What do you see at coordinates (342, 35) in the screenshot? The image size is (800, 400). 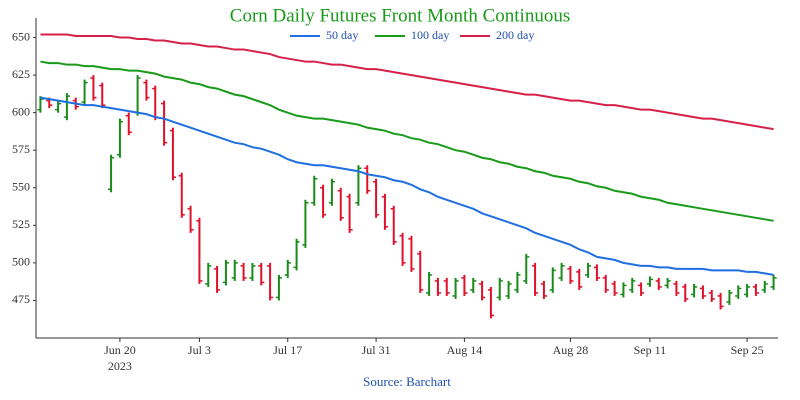 I see `legend-label: 50 day` at bounding box center [342, 35].